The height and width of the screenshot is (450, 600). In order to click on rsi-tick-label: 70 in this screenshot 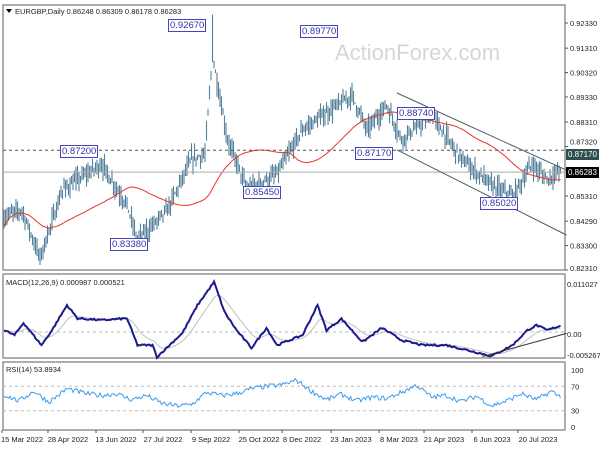, I will do `click(575, 386)`.